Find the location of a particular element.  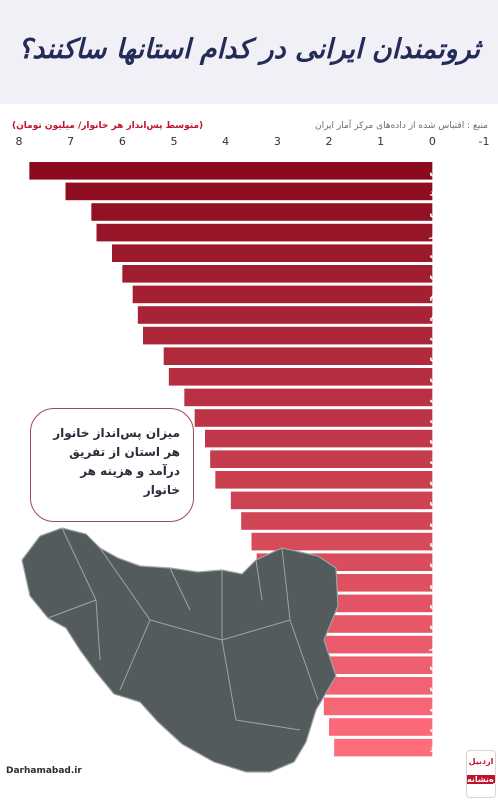

bar-label: مرکزی is located at coordinates (445, 460).